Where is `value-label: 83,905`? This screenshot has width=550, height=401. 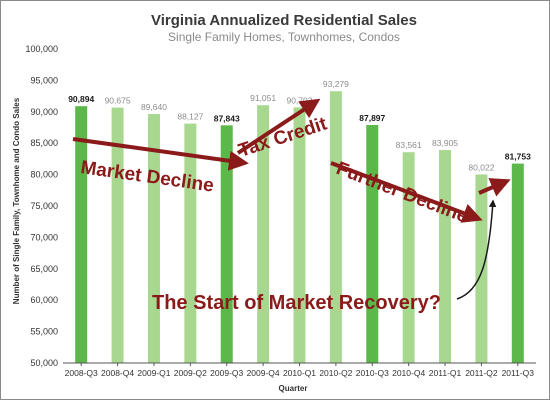
value-label: 83,905 is located at coordinates (445, 143).